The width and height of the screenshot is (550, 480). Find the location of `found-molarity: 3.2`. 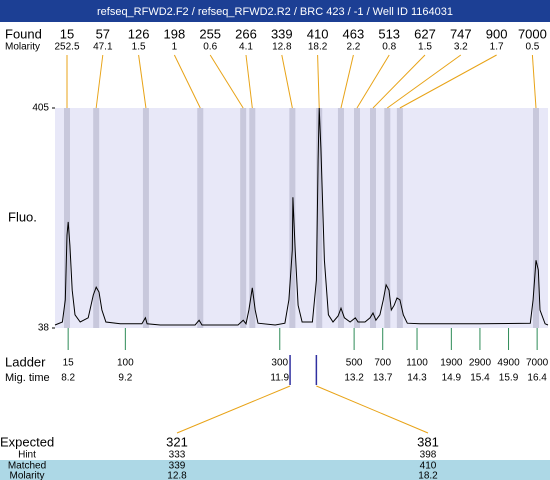

found-molarity: 3.2 is located at coordinates (461, 47).